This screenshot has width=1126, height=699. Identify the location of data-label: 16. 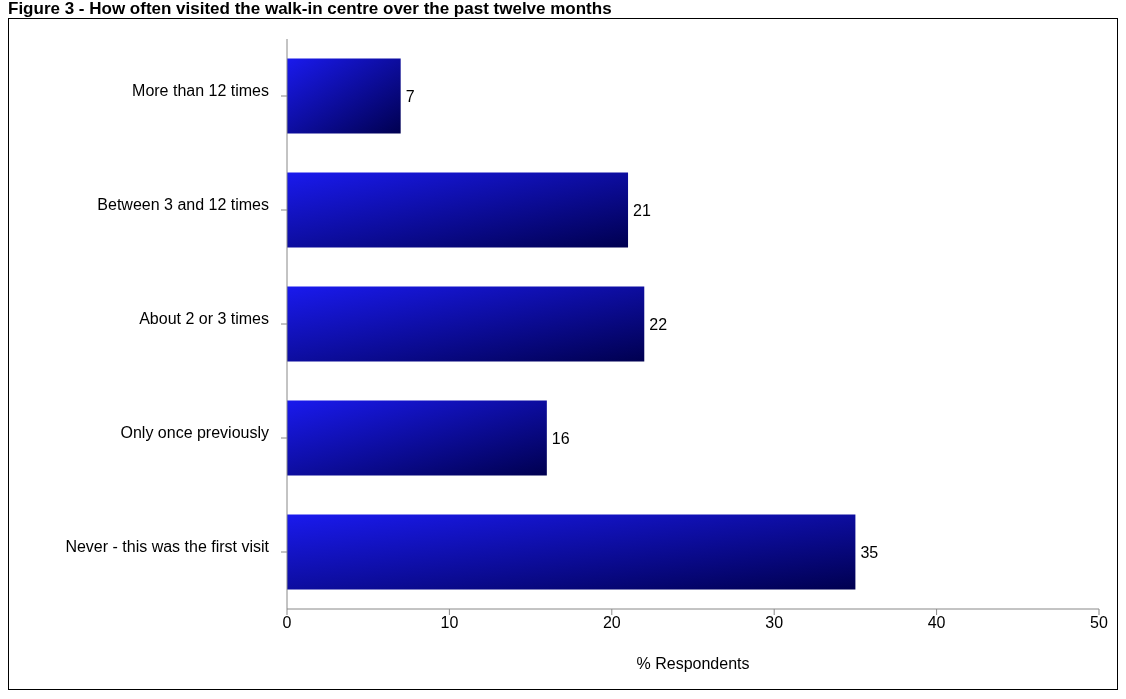
(560, 438).